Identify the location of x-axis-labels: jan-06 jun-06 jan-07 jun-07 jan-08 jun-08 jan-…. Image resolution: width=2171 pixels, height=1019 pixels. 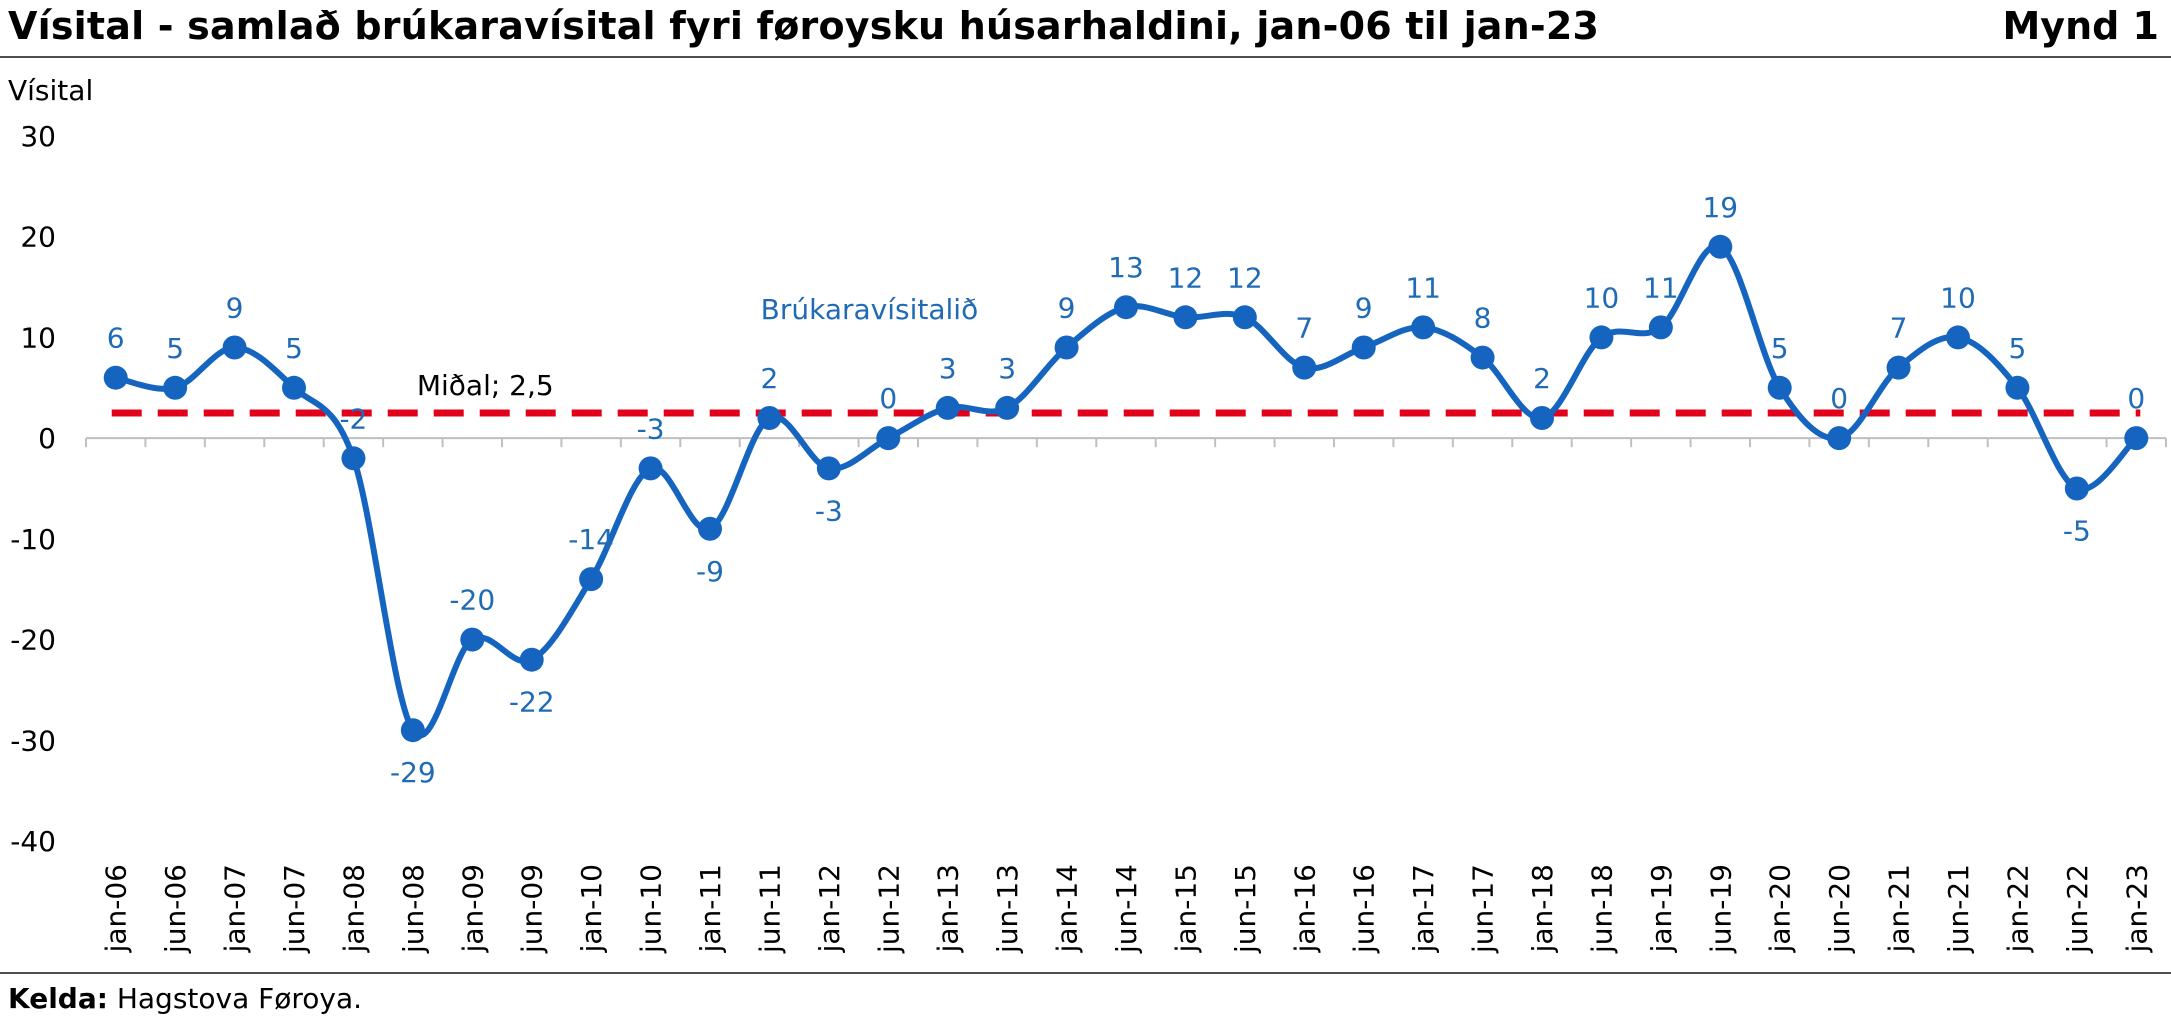
(1127, 909).